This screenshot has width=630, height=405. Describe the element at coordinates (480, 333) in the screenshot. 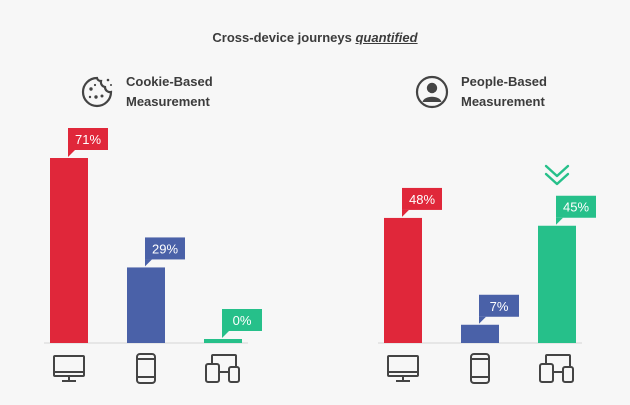

I see `bar-mobile-group2` at that location.